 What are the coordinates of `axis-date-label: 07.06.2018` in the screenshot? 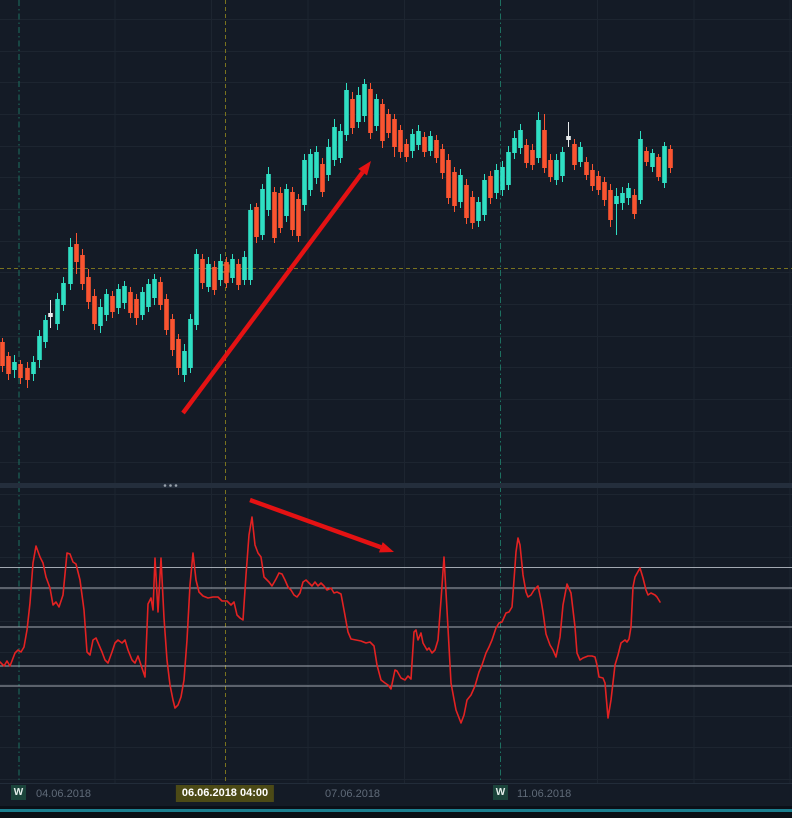 It's located at (353, 794).